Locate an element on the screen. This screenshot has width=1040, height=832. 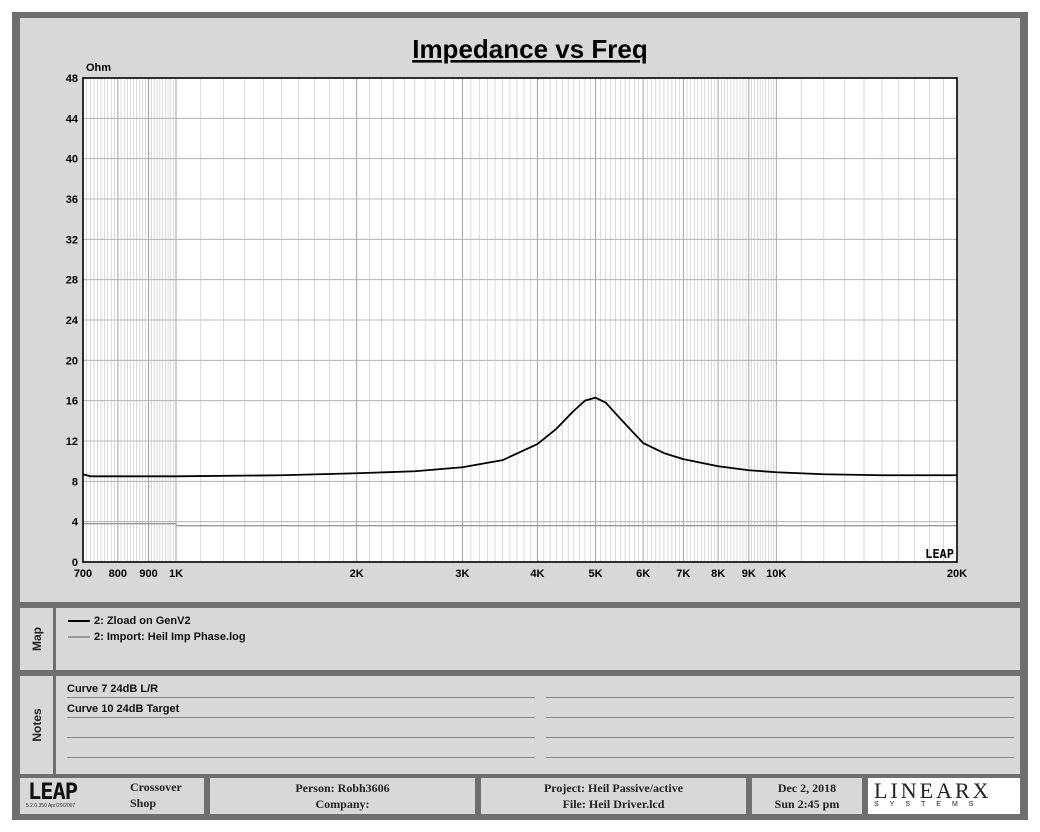
date-text: Dec 2, 2018 is located at coordinates (807, 788).